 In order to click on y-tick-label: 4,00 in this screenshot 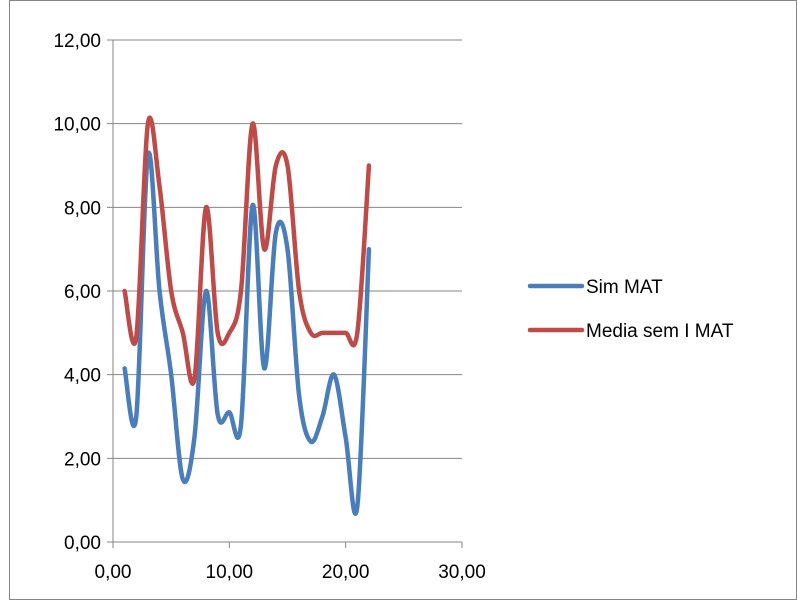, I will do `click(82, 376)`.